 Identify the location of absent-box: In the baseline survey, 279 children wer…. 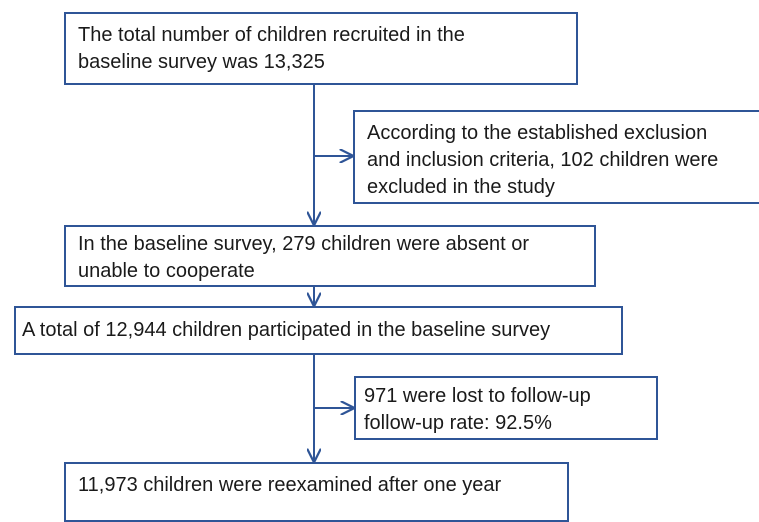
(330, 256).